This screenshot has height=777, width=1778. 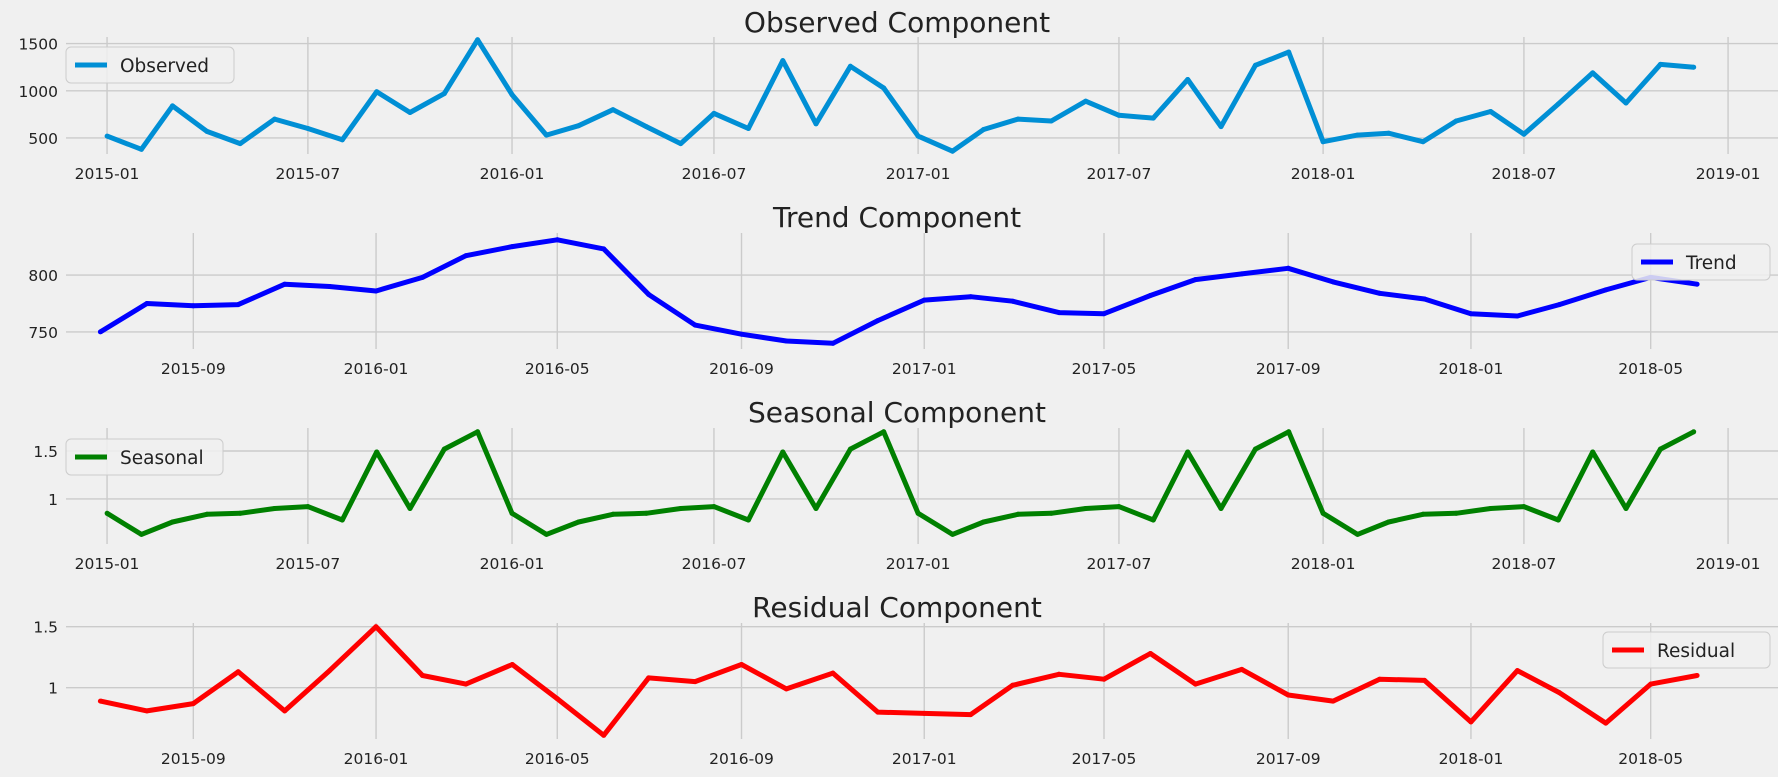 What do you see at coordinates (1104, 369) in the screenshot?
I see `trend-component-x-tick-label: 2017-05` at bounding box center [1104, 369].